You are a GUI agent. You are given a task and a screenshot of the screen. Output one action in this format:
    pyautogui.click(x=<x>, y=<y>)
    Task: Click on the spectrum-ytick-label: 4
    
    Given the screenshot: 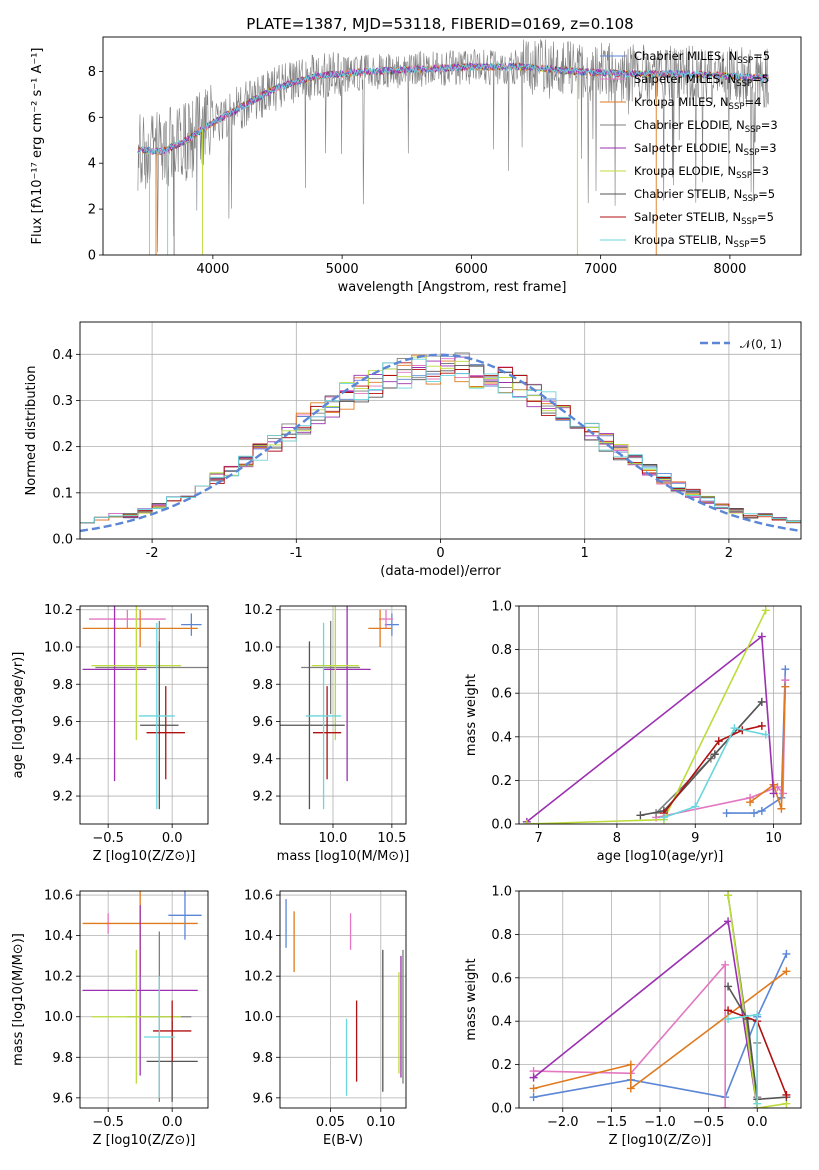 What is the action you would take?
    pyautogui.click(x=92, y=164)
    